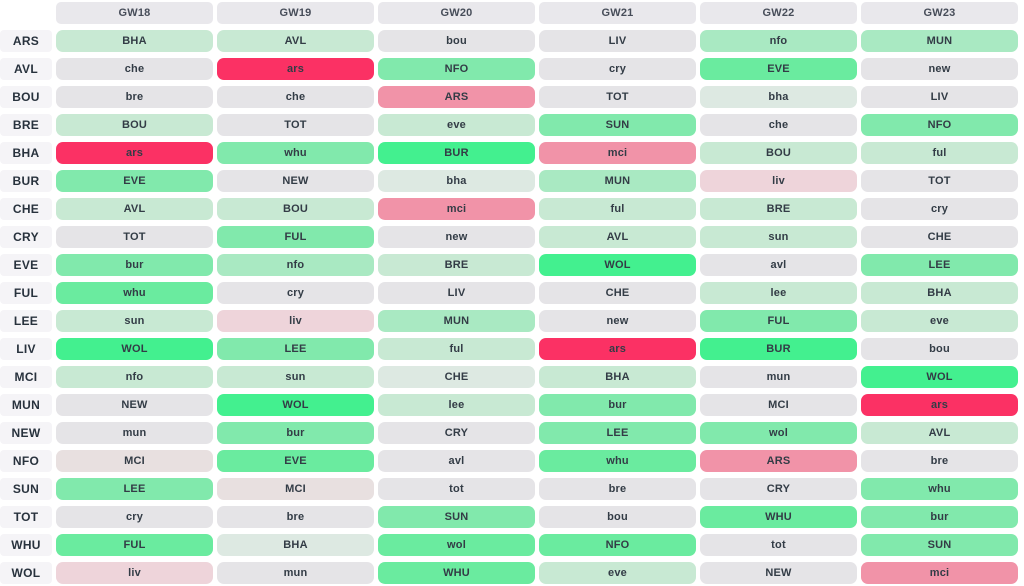  What do you see at coordinates (778, 97) in the screenshot?
I see `fixture-cell: bha` at bounding box center [778, 97].